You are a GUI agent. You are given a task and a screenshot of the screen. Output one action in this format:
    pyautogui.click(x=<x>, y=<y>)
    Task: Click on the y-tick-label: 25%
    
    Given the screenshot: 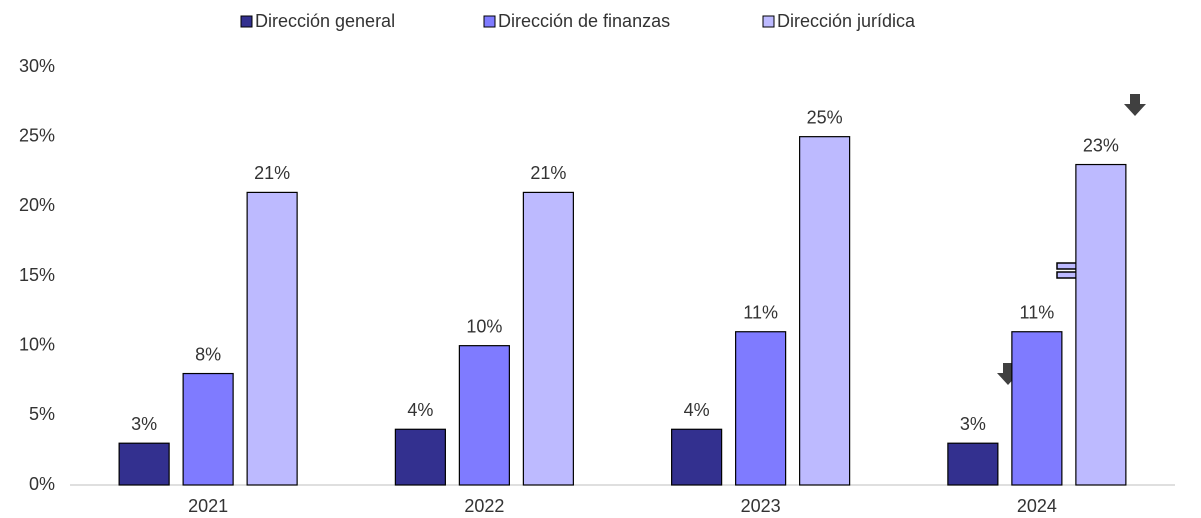 What is the action you would take?
    pyautogui.click(x=37, y=135)
    